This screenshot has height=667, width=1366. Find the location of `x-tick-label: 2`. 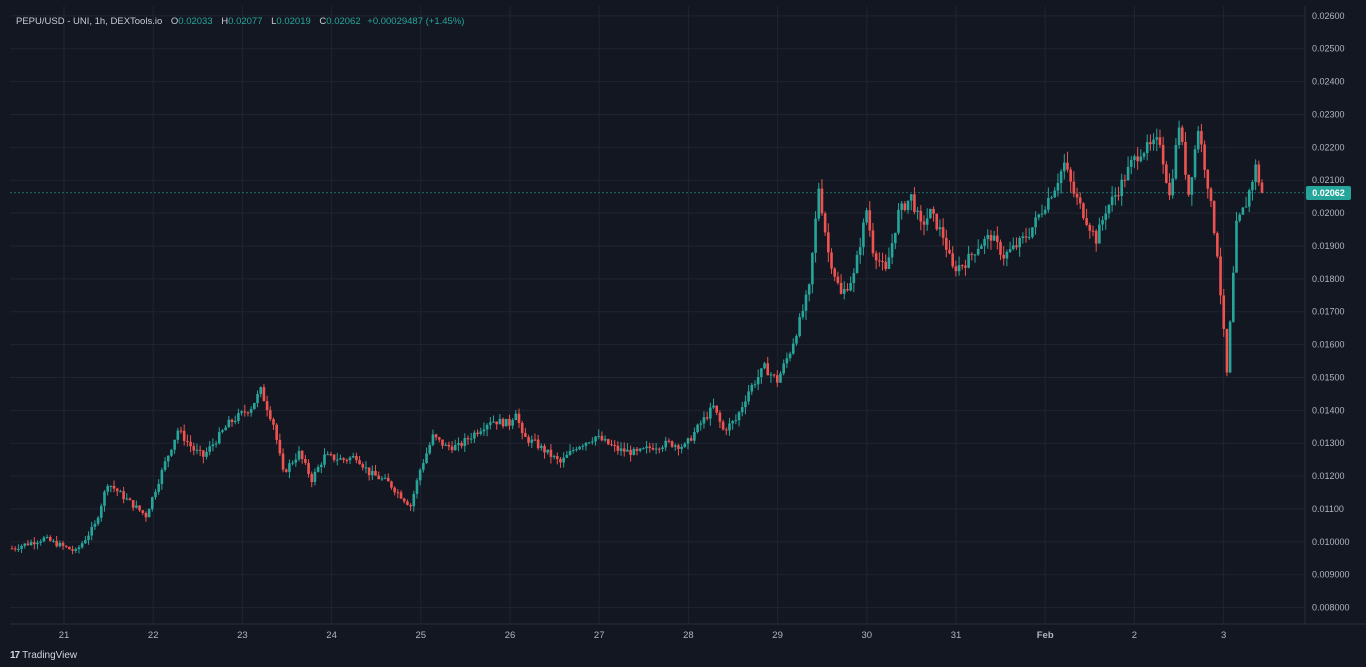

x-tick-label: 2 is located at coordinates (1134, 635).